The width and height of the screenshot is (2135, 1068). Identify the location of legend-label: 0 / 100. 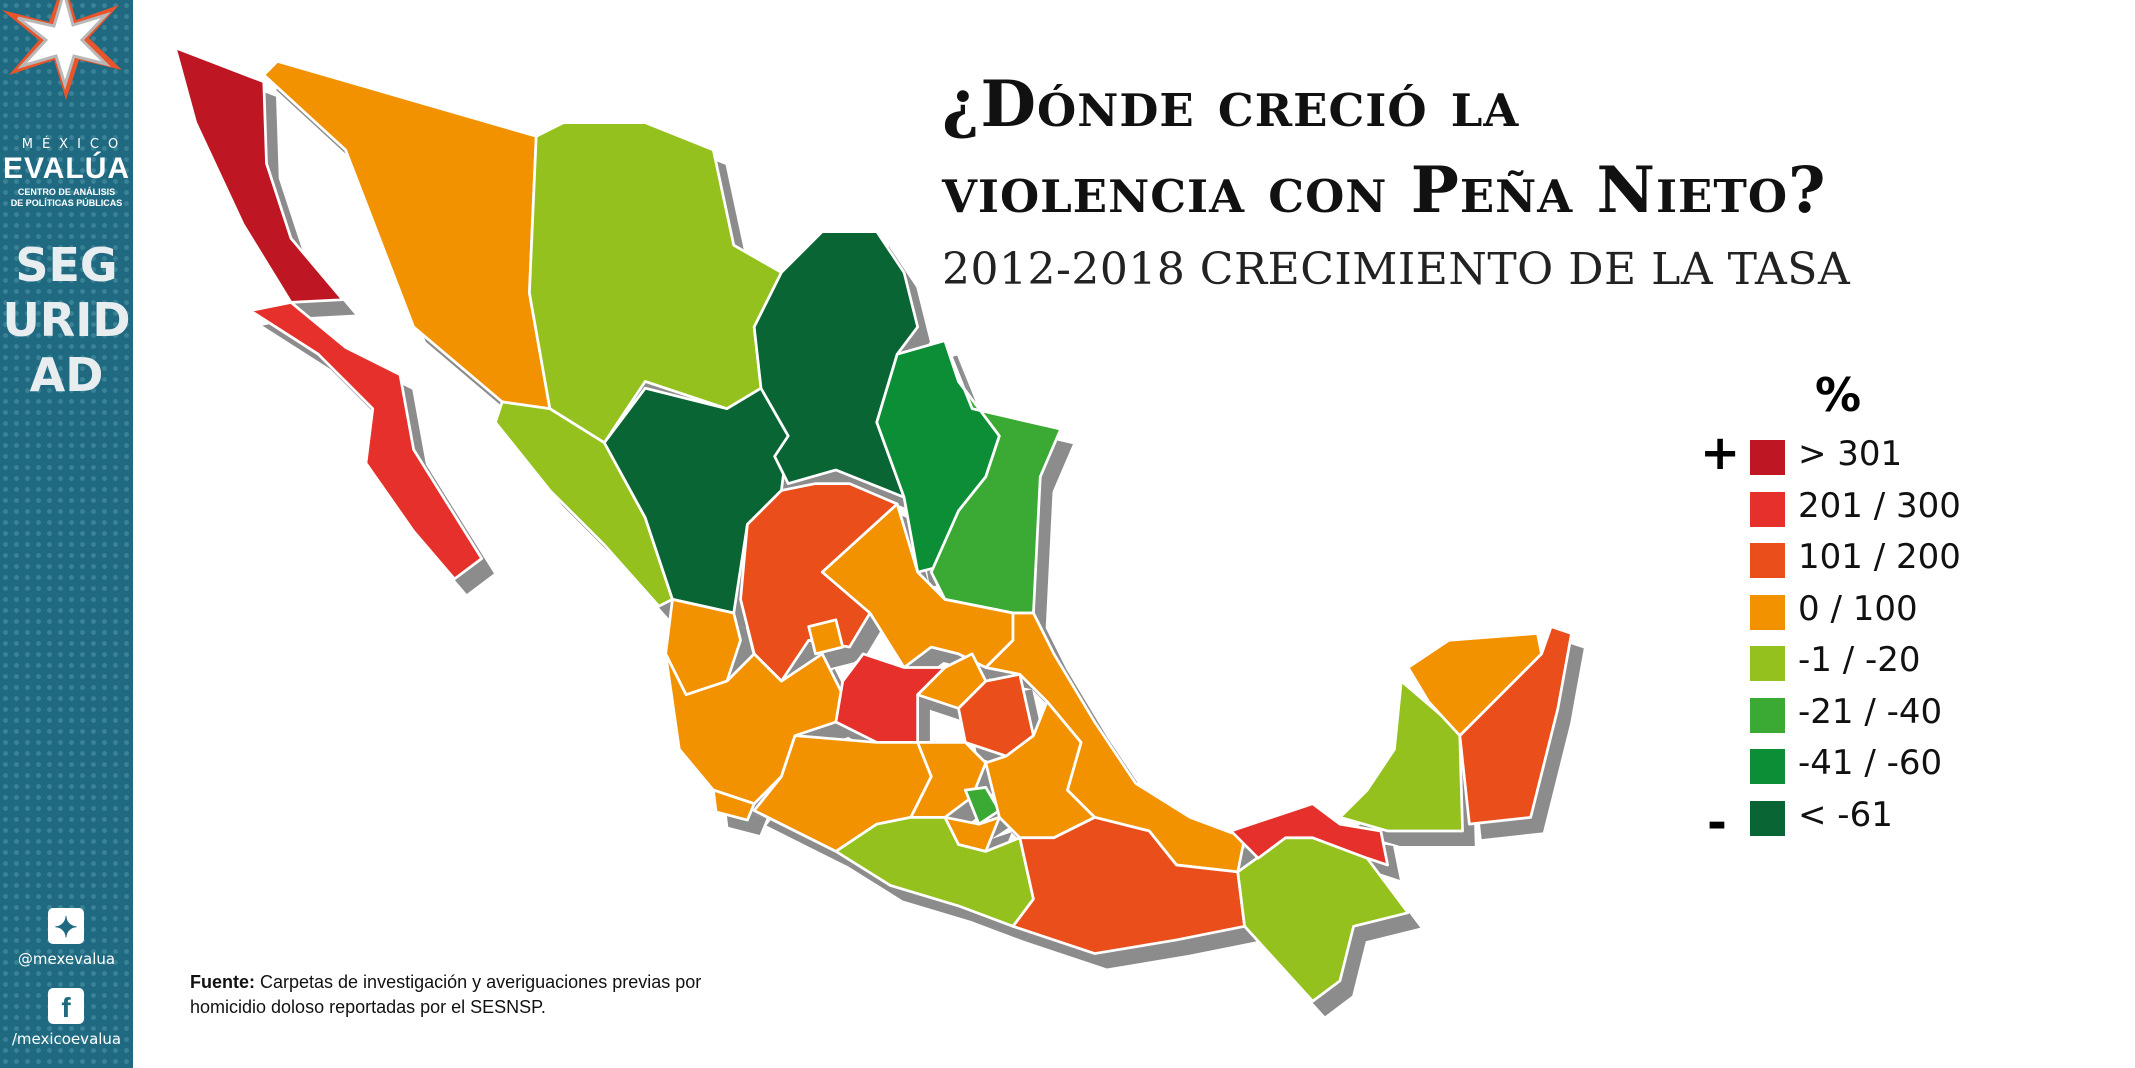
(1858, 608).